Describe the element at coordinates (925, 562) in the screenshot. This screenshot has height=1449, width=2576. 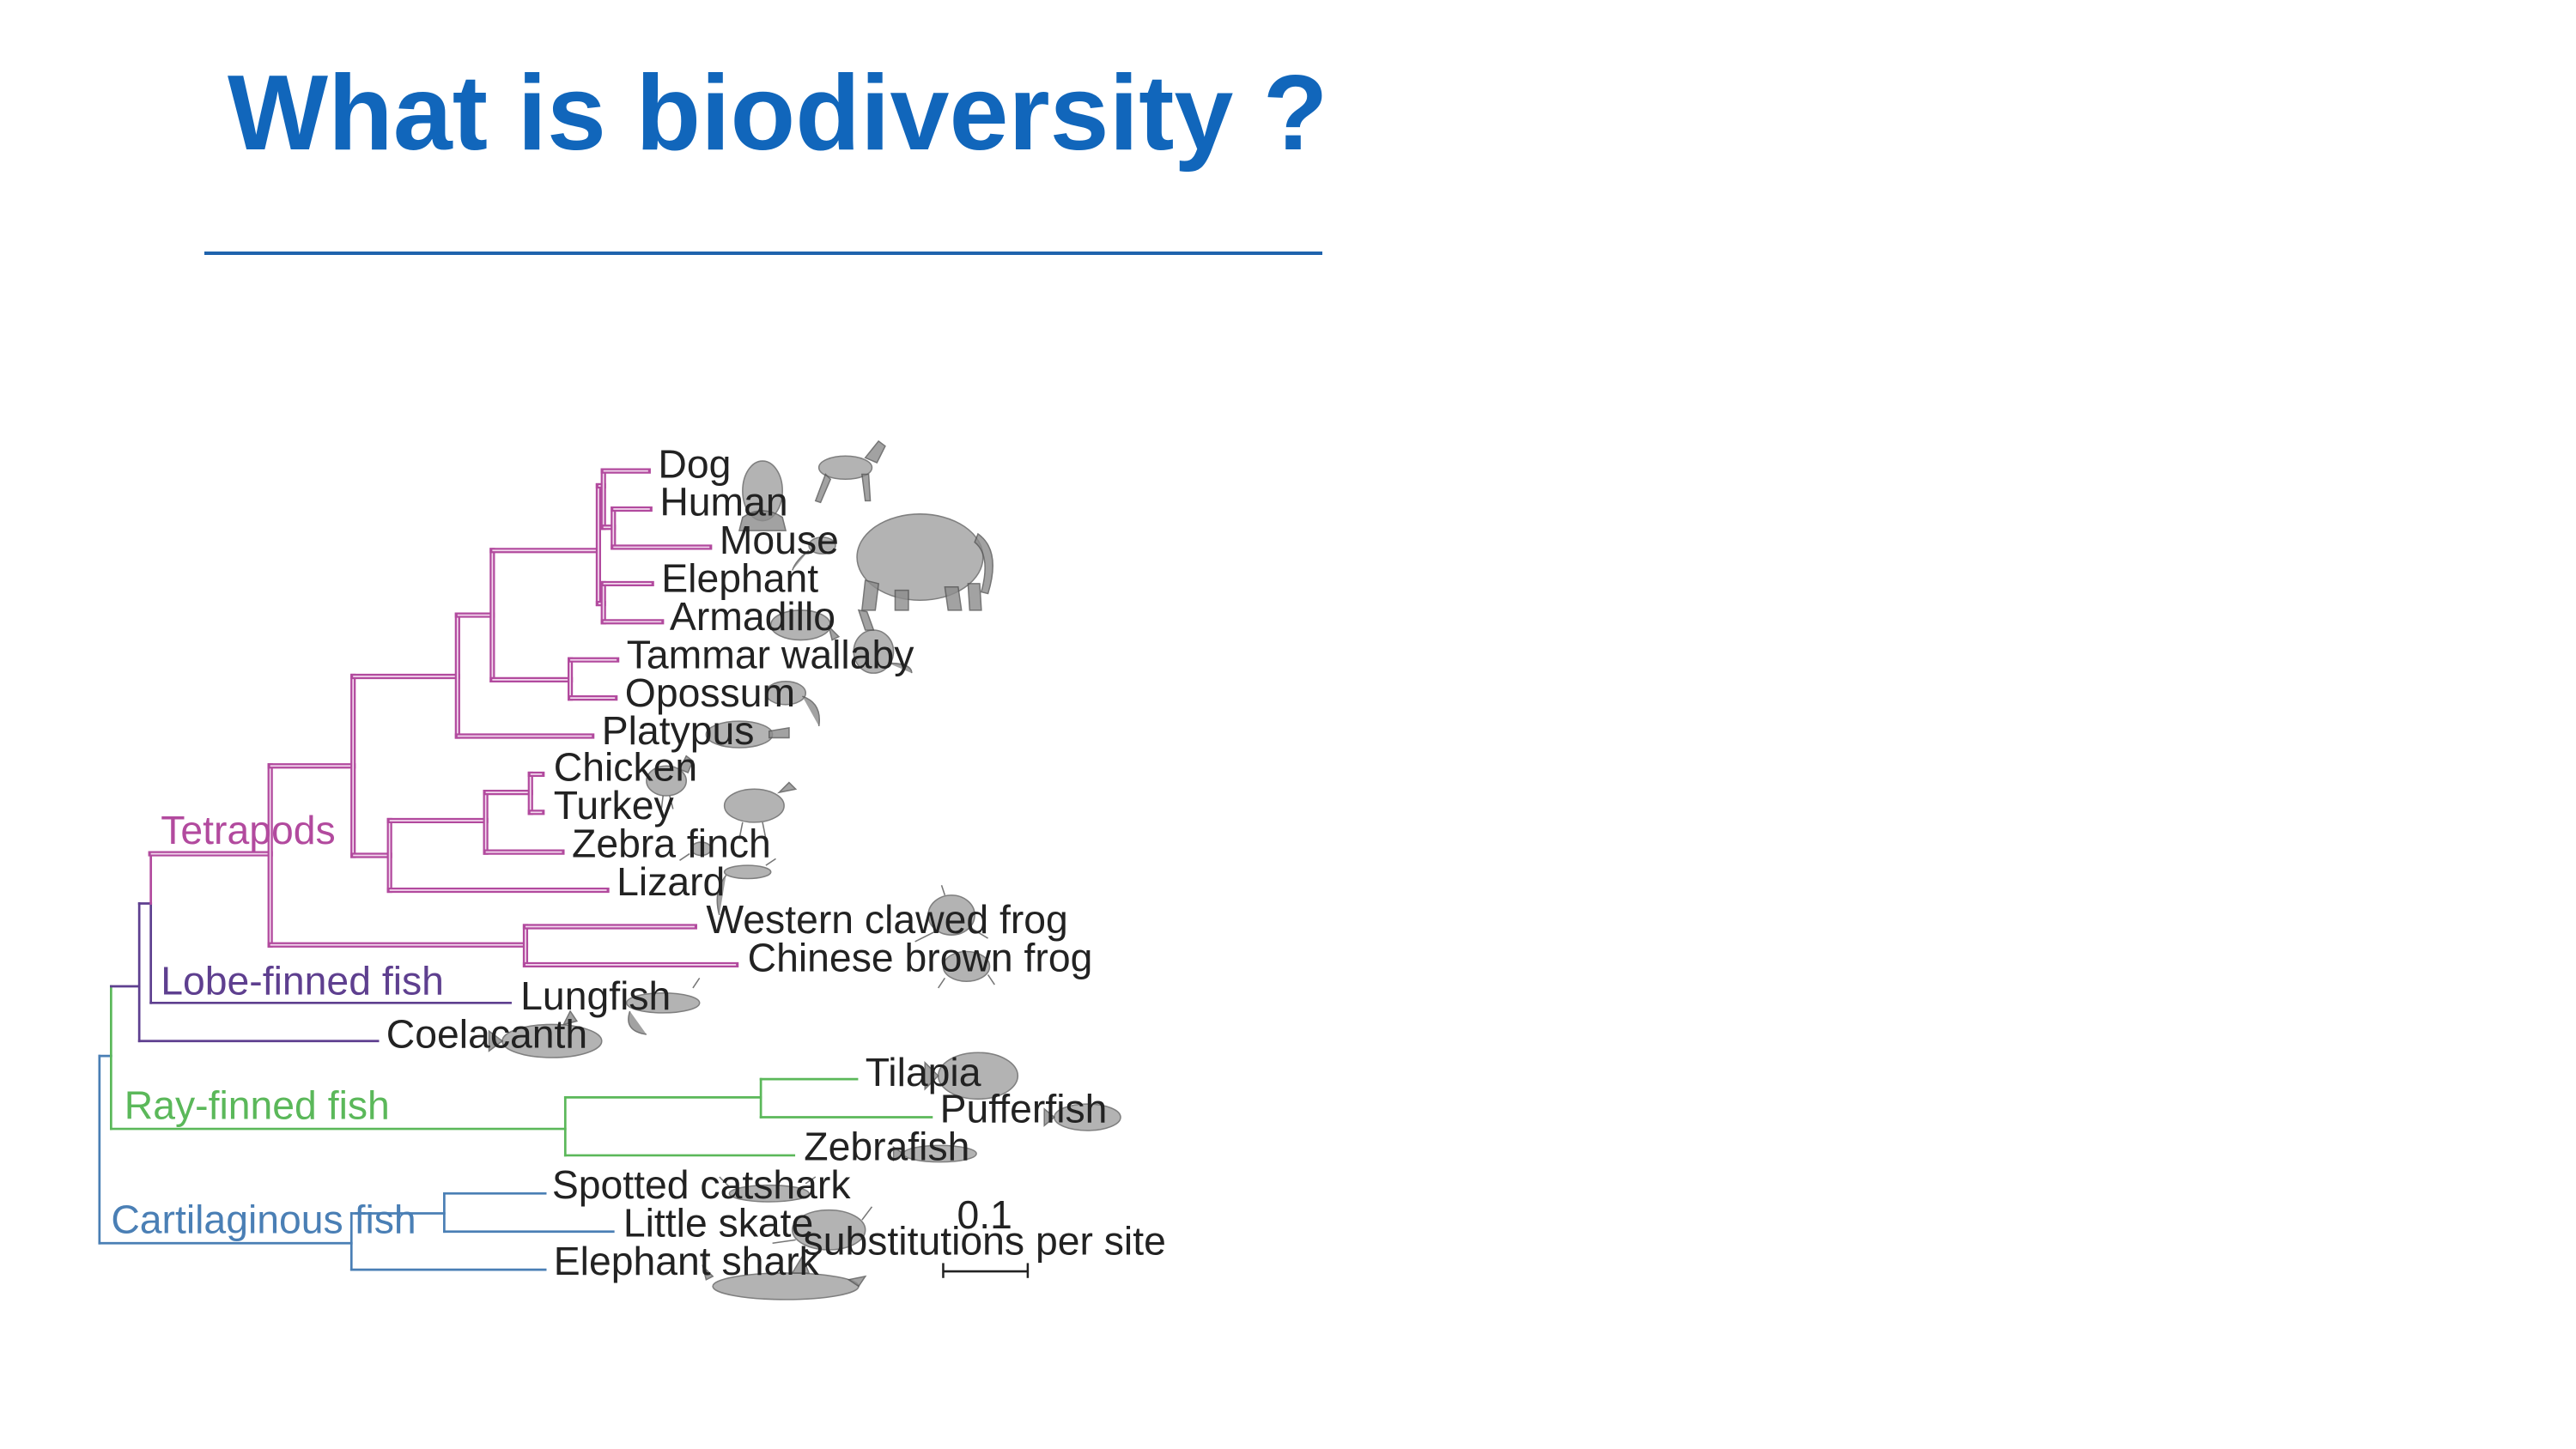
I see `elephant-illustration` at that location.